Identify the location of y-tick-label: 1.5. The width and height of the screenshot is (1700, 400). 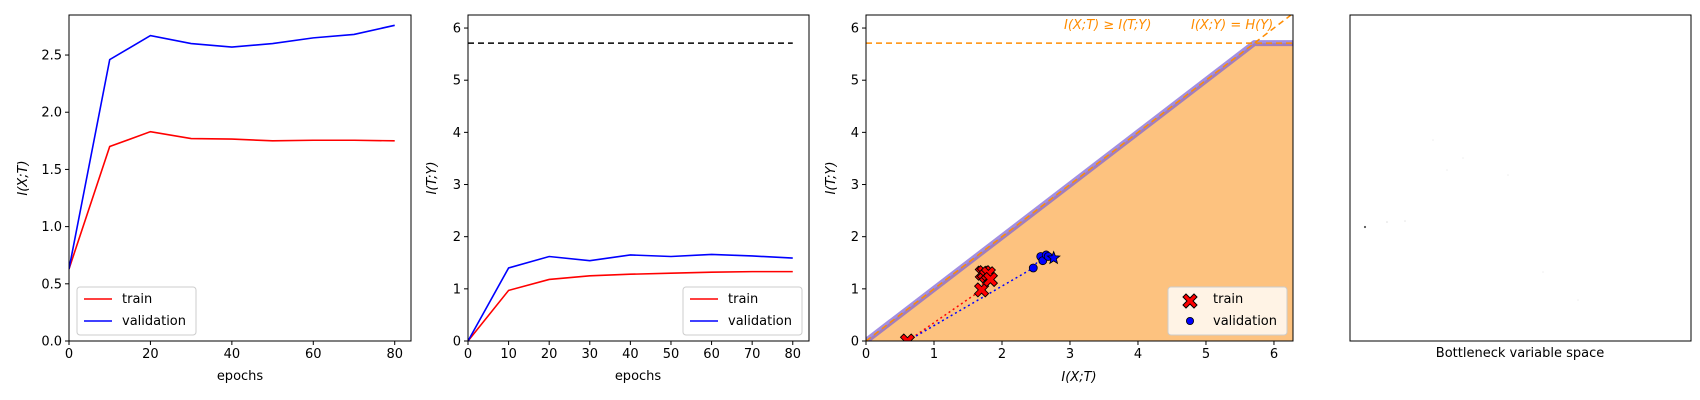
(51, 170).